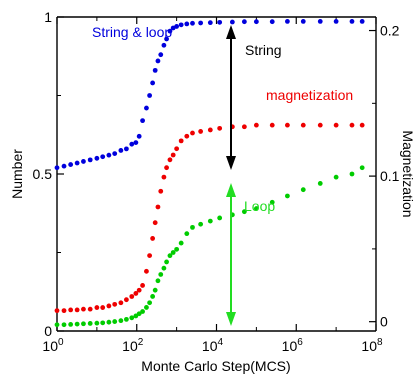 The height and width of the screenshot is (379, 417). Describe the element at coordinates (390, 176) in the screenshot. I see `y-right-tick-label: 0.1` at that location.